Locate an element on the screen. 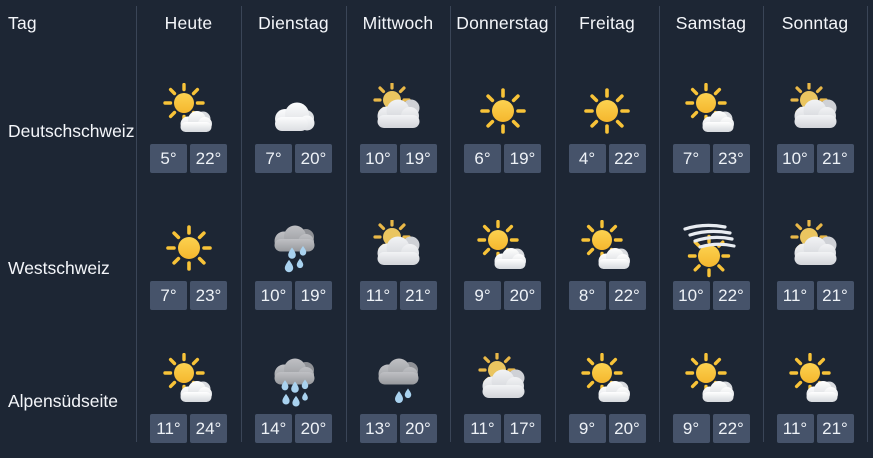  max-temperature: 23° is located at coordinates (731, 158).